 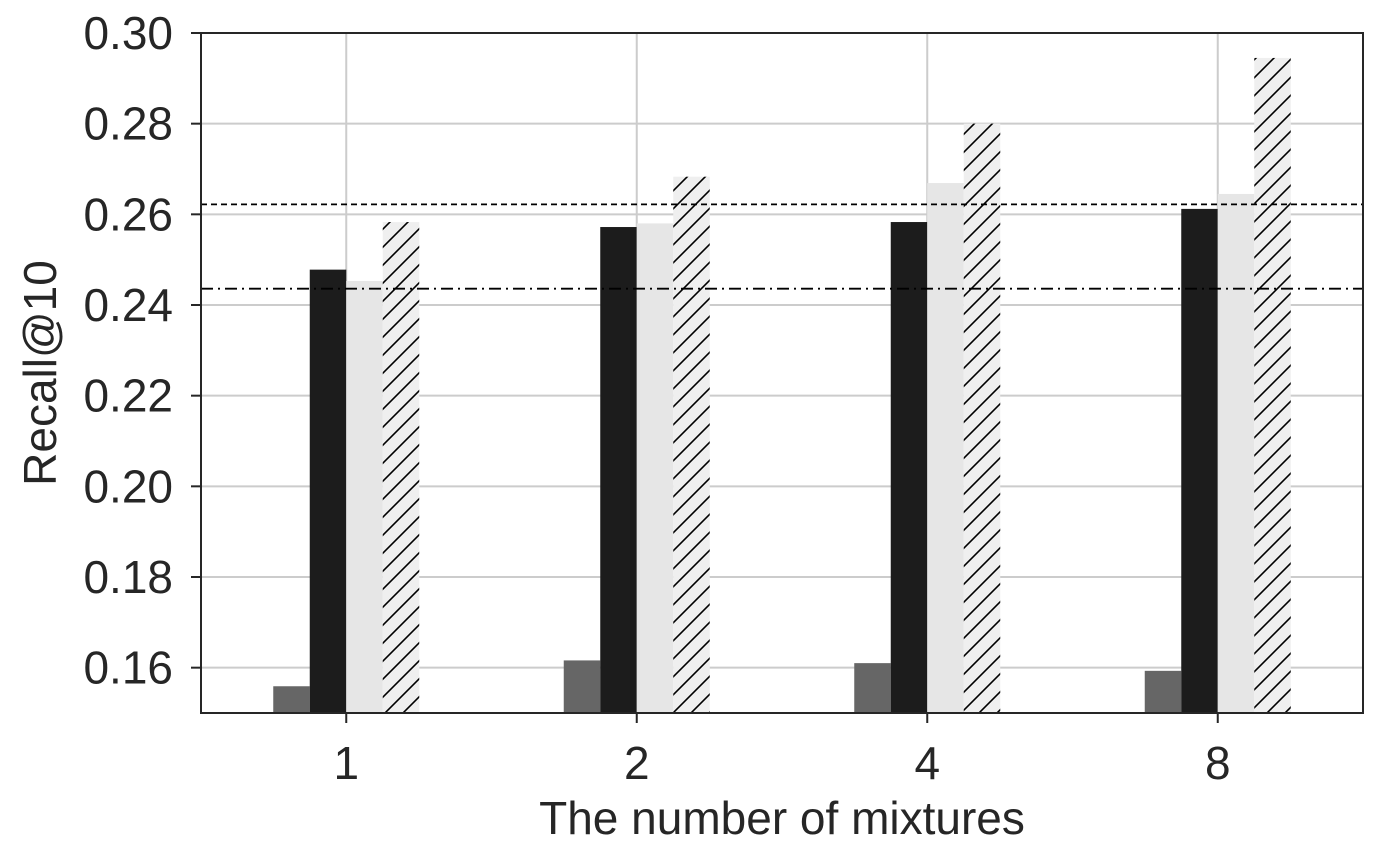 What do you see at coordinates (346, 763) in the screenshot?
I see `x-tick-label: 1` at bounding box center [346, 763].